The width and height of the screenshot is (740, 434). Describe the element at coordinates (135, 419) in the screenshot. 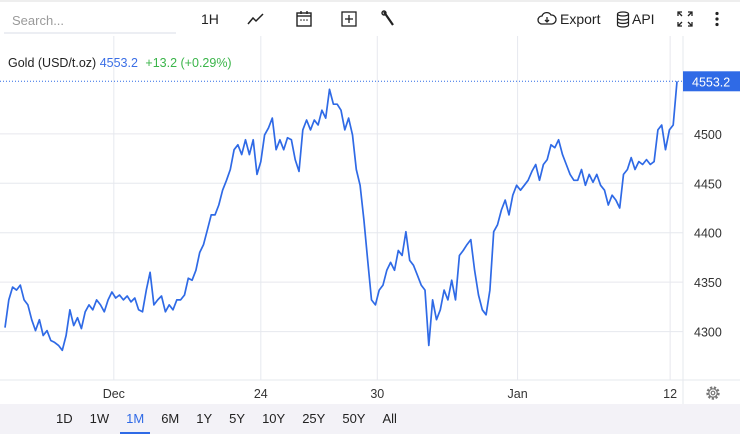

I see `range-1m: 1M` at that location.